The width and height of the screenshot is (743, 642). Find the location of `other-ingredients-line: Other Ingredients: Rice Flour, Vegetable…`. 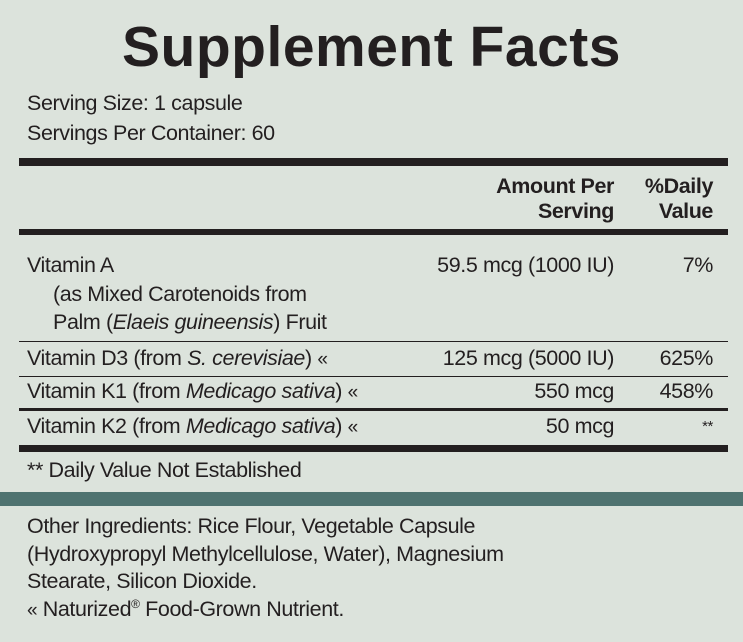

other-ingredients-line: Other Ingredients: Rice Flour, Vegetable… is located at coordinates (251, 526).